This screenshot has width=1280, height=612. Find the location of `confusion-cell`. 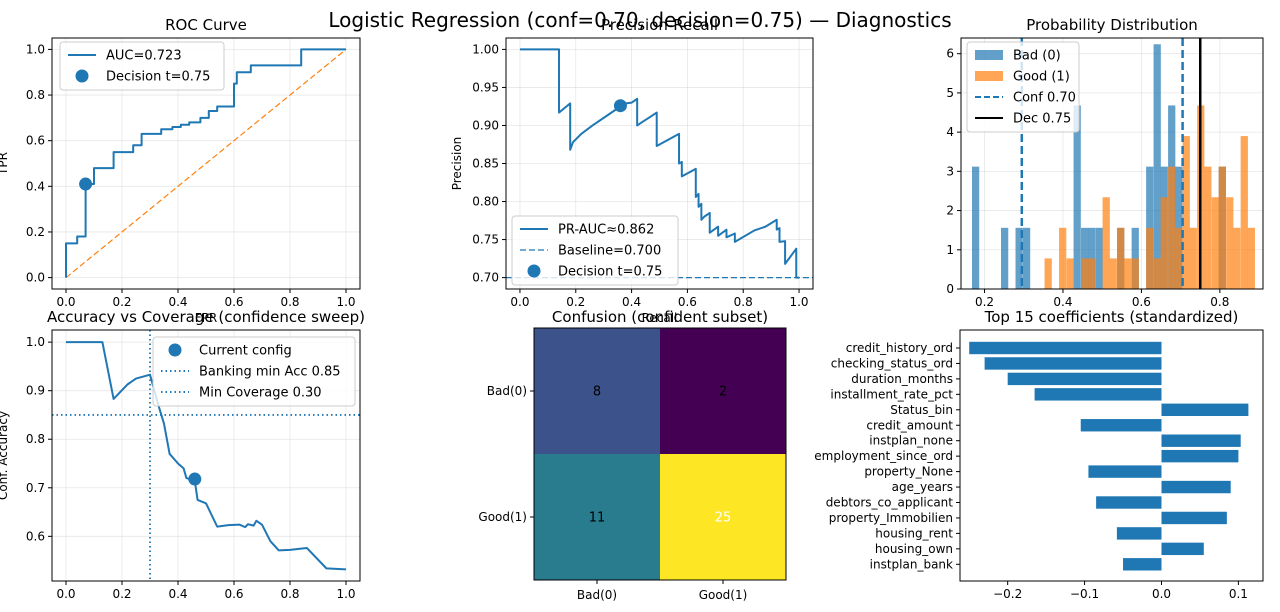

confusion-cell is located at coordinates (723, 391).